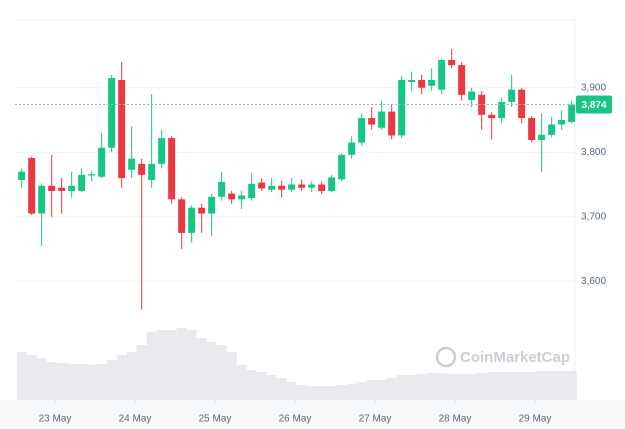 Image resolution: width=625 pixels, height=429 pixels. I want to click on x-tick-label: 28 May, so click(455, 419).